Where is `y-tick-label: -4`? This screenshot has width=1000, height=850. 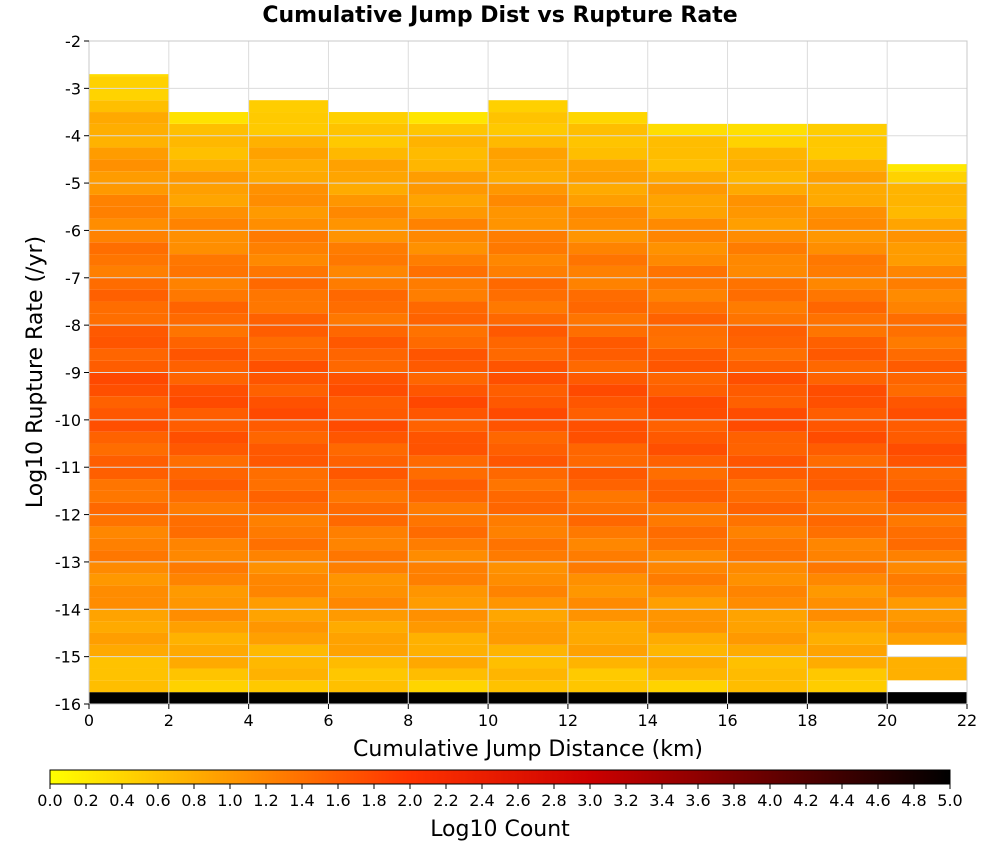
y-tick-label: -4 is located at coordinates (73, 136).